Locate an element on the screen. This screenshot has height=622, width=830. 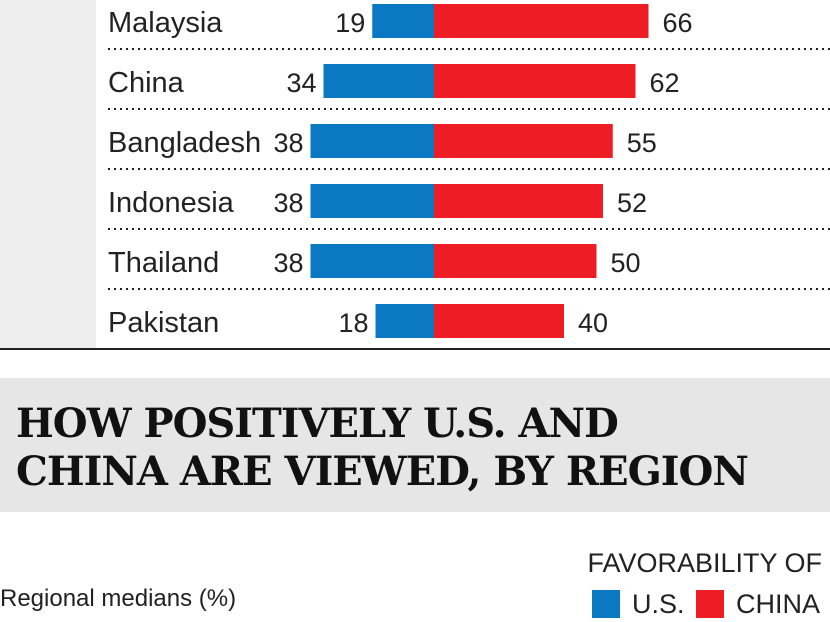
country-label: China is located at coordinates (146, 83).